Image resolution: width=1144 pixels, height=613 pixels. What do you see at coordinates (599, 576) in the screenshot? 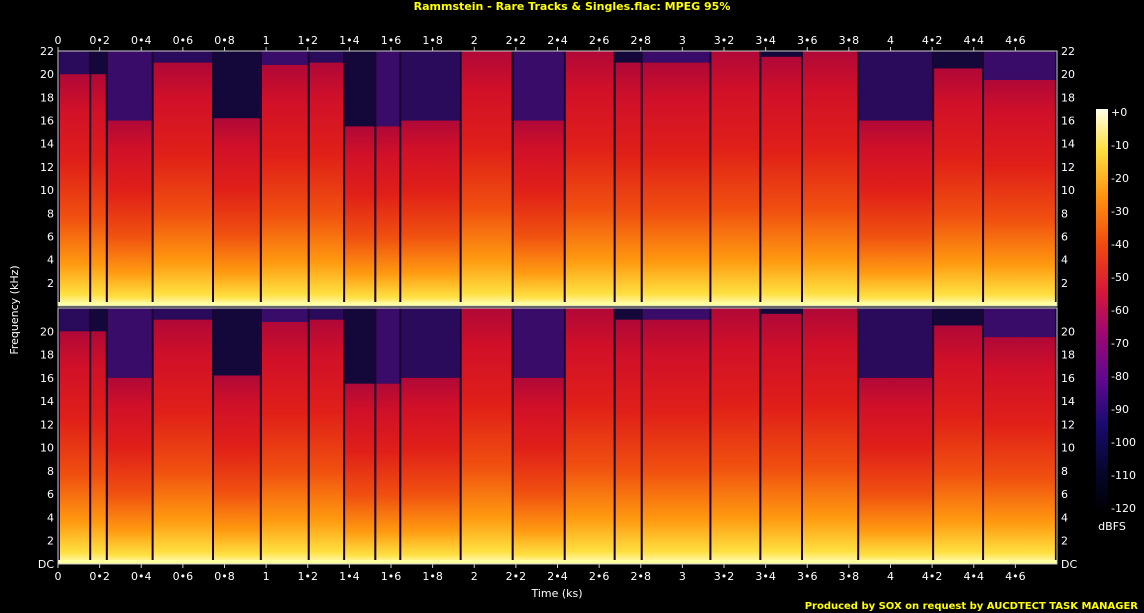
I see `x-tick-label-bottom: 2•6` at bounding box center [599, 576].